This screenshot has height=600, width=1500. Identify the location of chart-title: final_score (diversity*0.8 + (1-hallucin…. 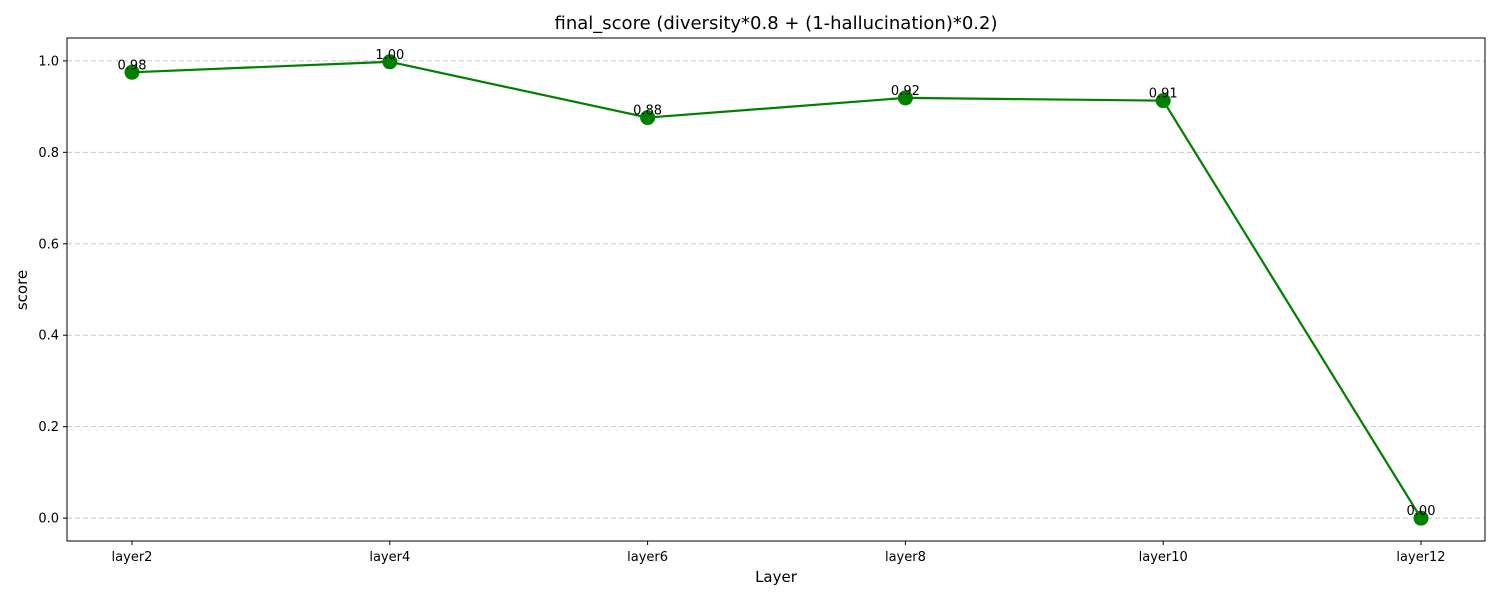
(776, 23).